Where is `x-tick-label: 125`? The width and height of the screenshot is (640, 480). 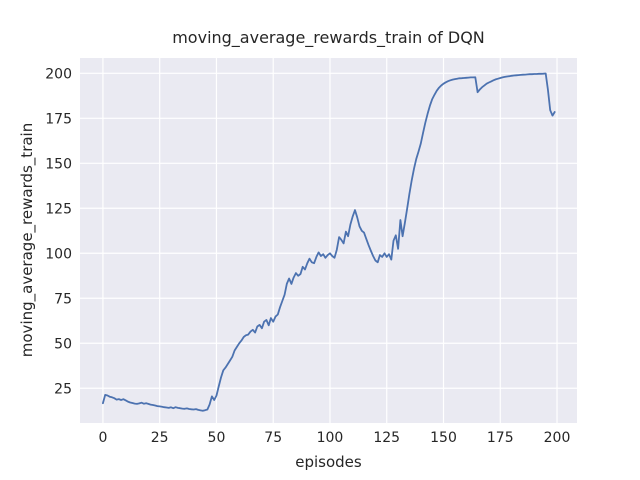 x-tick-label: 125 is located at coordinates (386, 438).